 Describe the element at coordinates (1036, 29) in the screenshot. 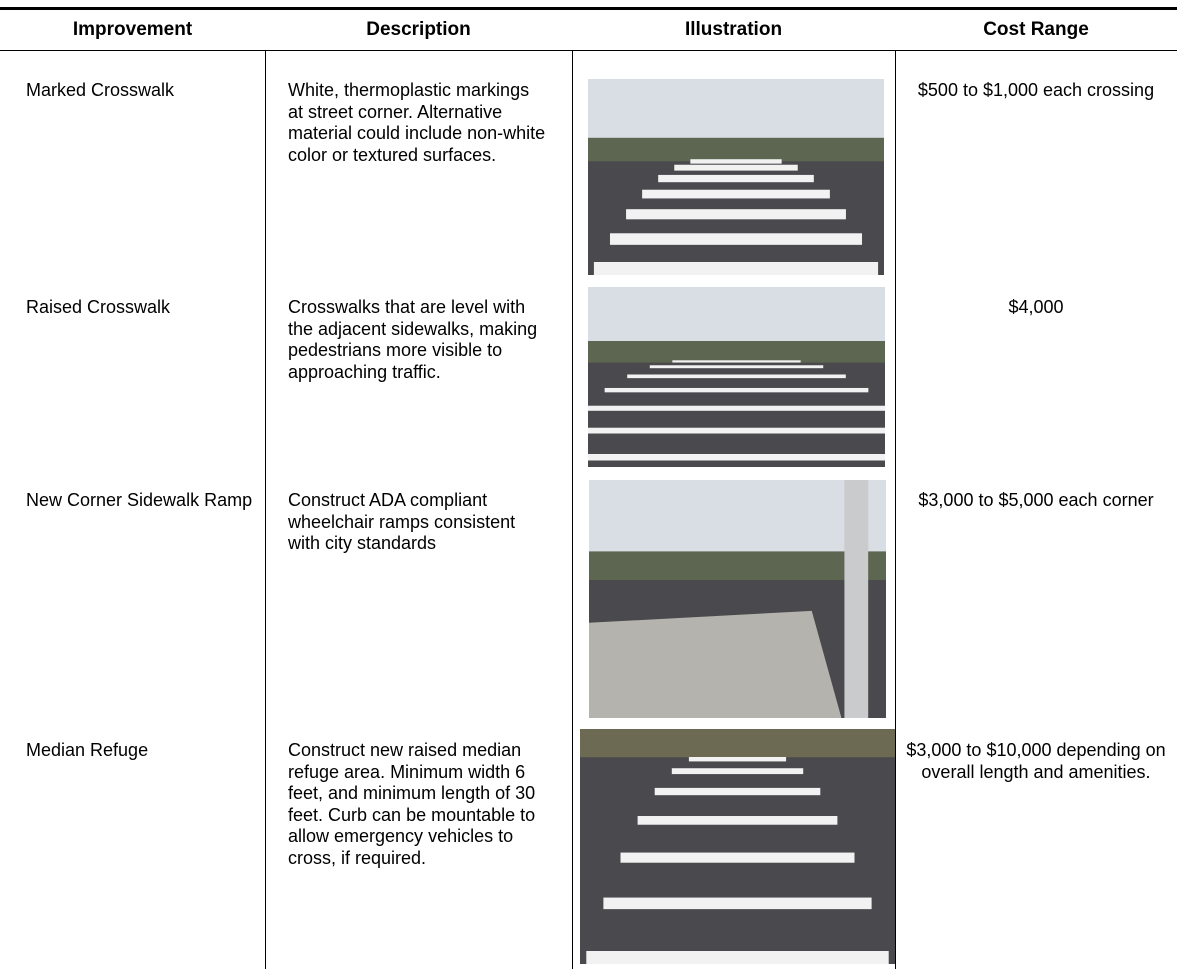

I see `header-cell: Cost Range` at that location.